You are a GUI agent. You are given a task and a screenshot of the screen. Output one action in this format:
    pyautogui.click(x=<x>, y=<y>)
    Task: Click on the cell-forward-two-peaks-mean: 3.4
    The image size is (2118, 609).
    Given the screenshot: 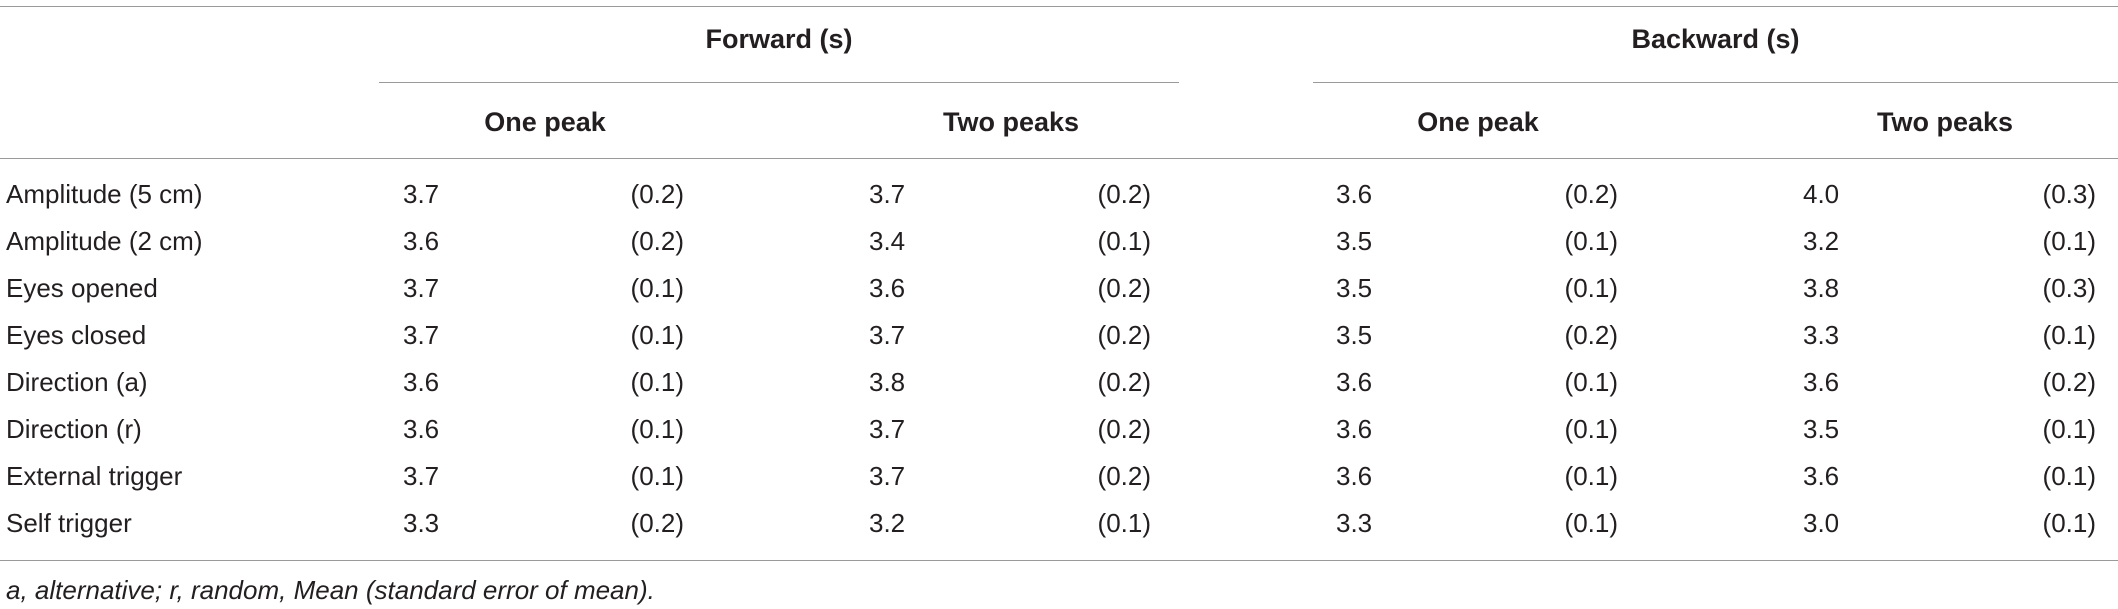 What is the action you would take?
    pyautogui.click(x=887, y=241)
    